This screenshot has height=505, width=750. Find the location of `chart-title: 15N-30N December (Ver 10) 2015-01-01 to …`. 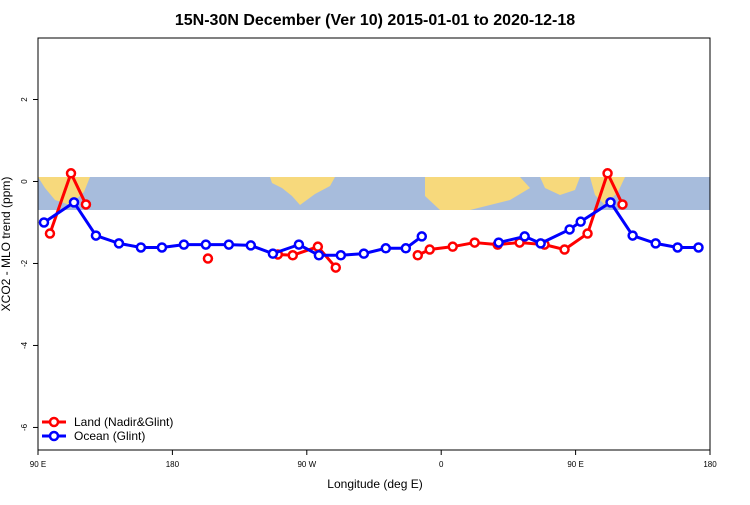

chart-title: 15N-30N December (Ver 10) 2015-01-01 to … is located at coordinates (375, 20).